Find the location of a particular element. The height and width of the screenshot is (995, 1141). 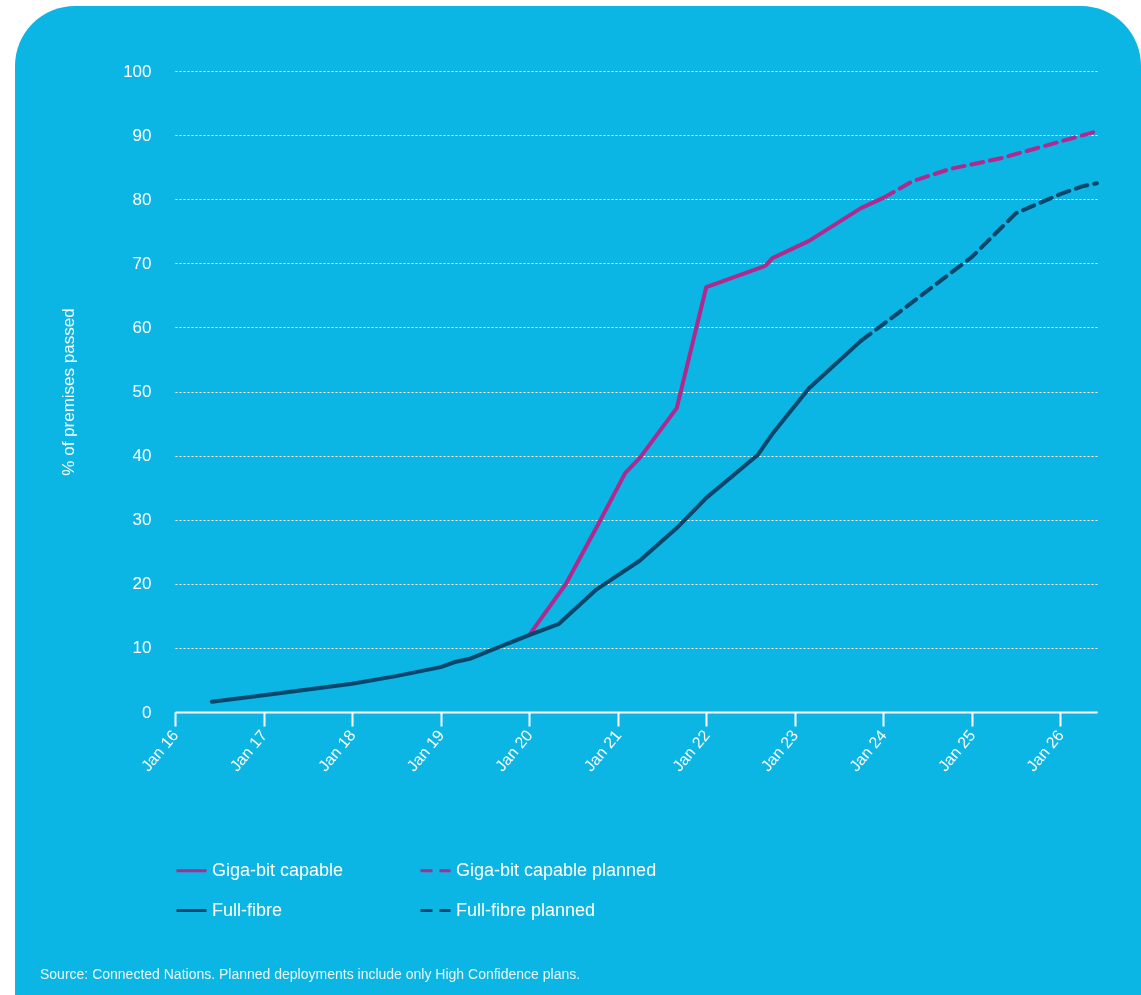

legend-label: Full-fibre is located at coordinates (247, 909).